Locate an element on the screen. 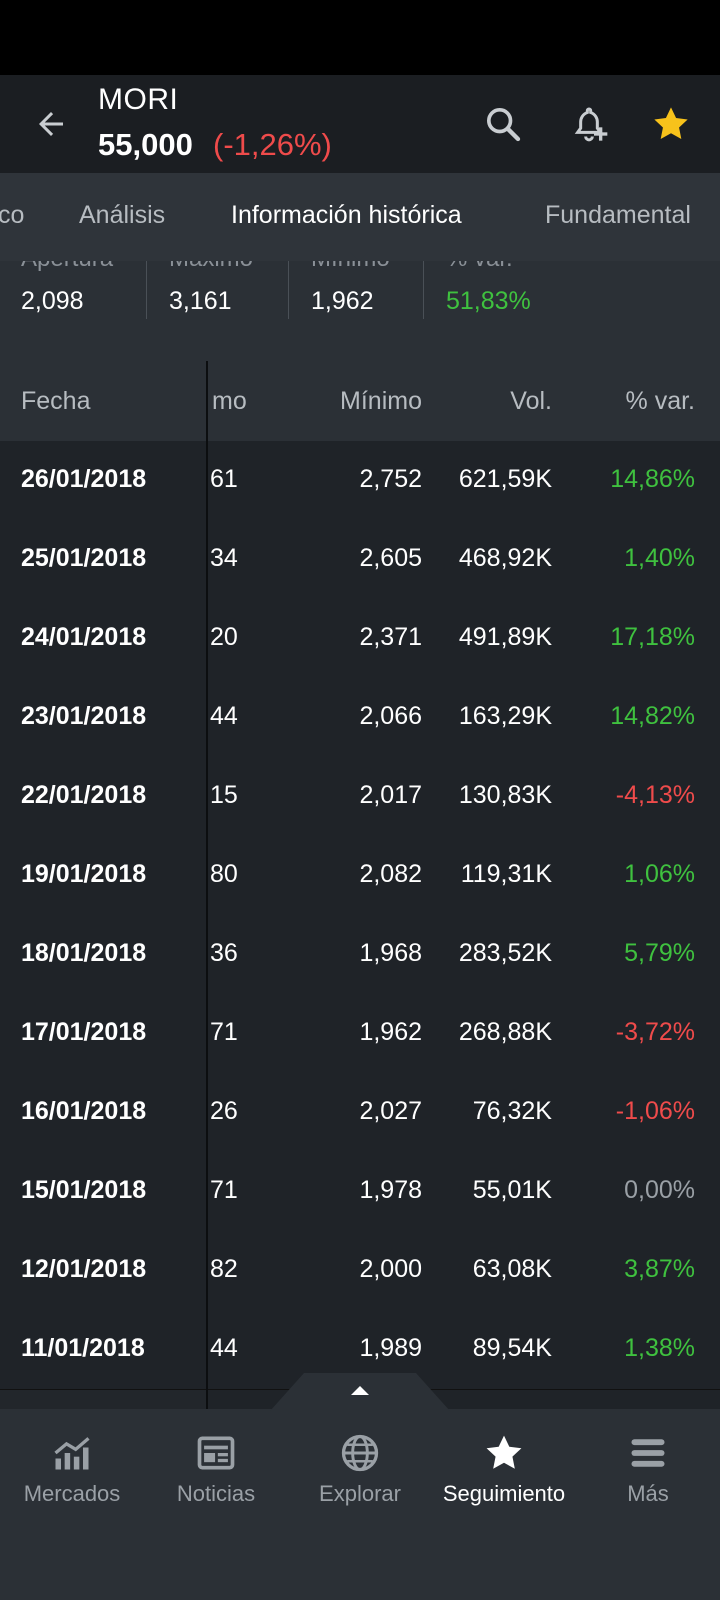 This screenshot has height=1600, width=720. row-volume: 130,83K is located at coordinates (505, 795).